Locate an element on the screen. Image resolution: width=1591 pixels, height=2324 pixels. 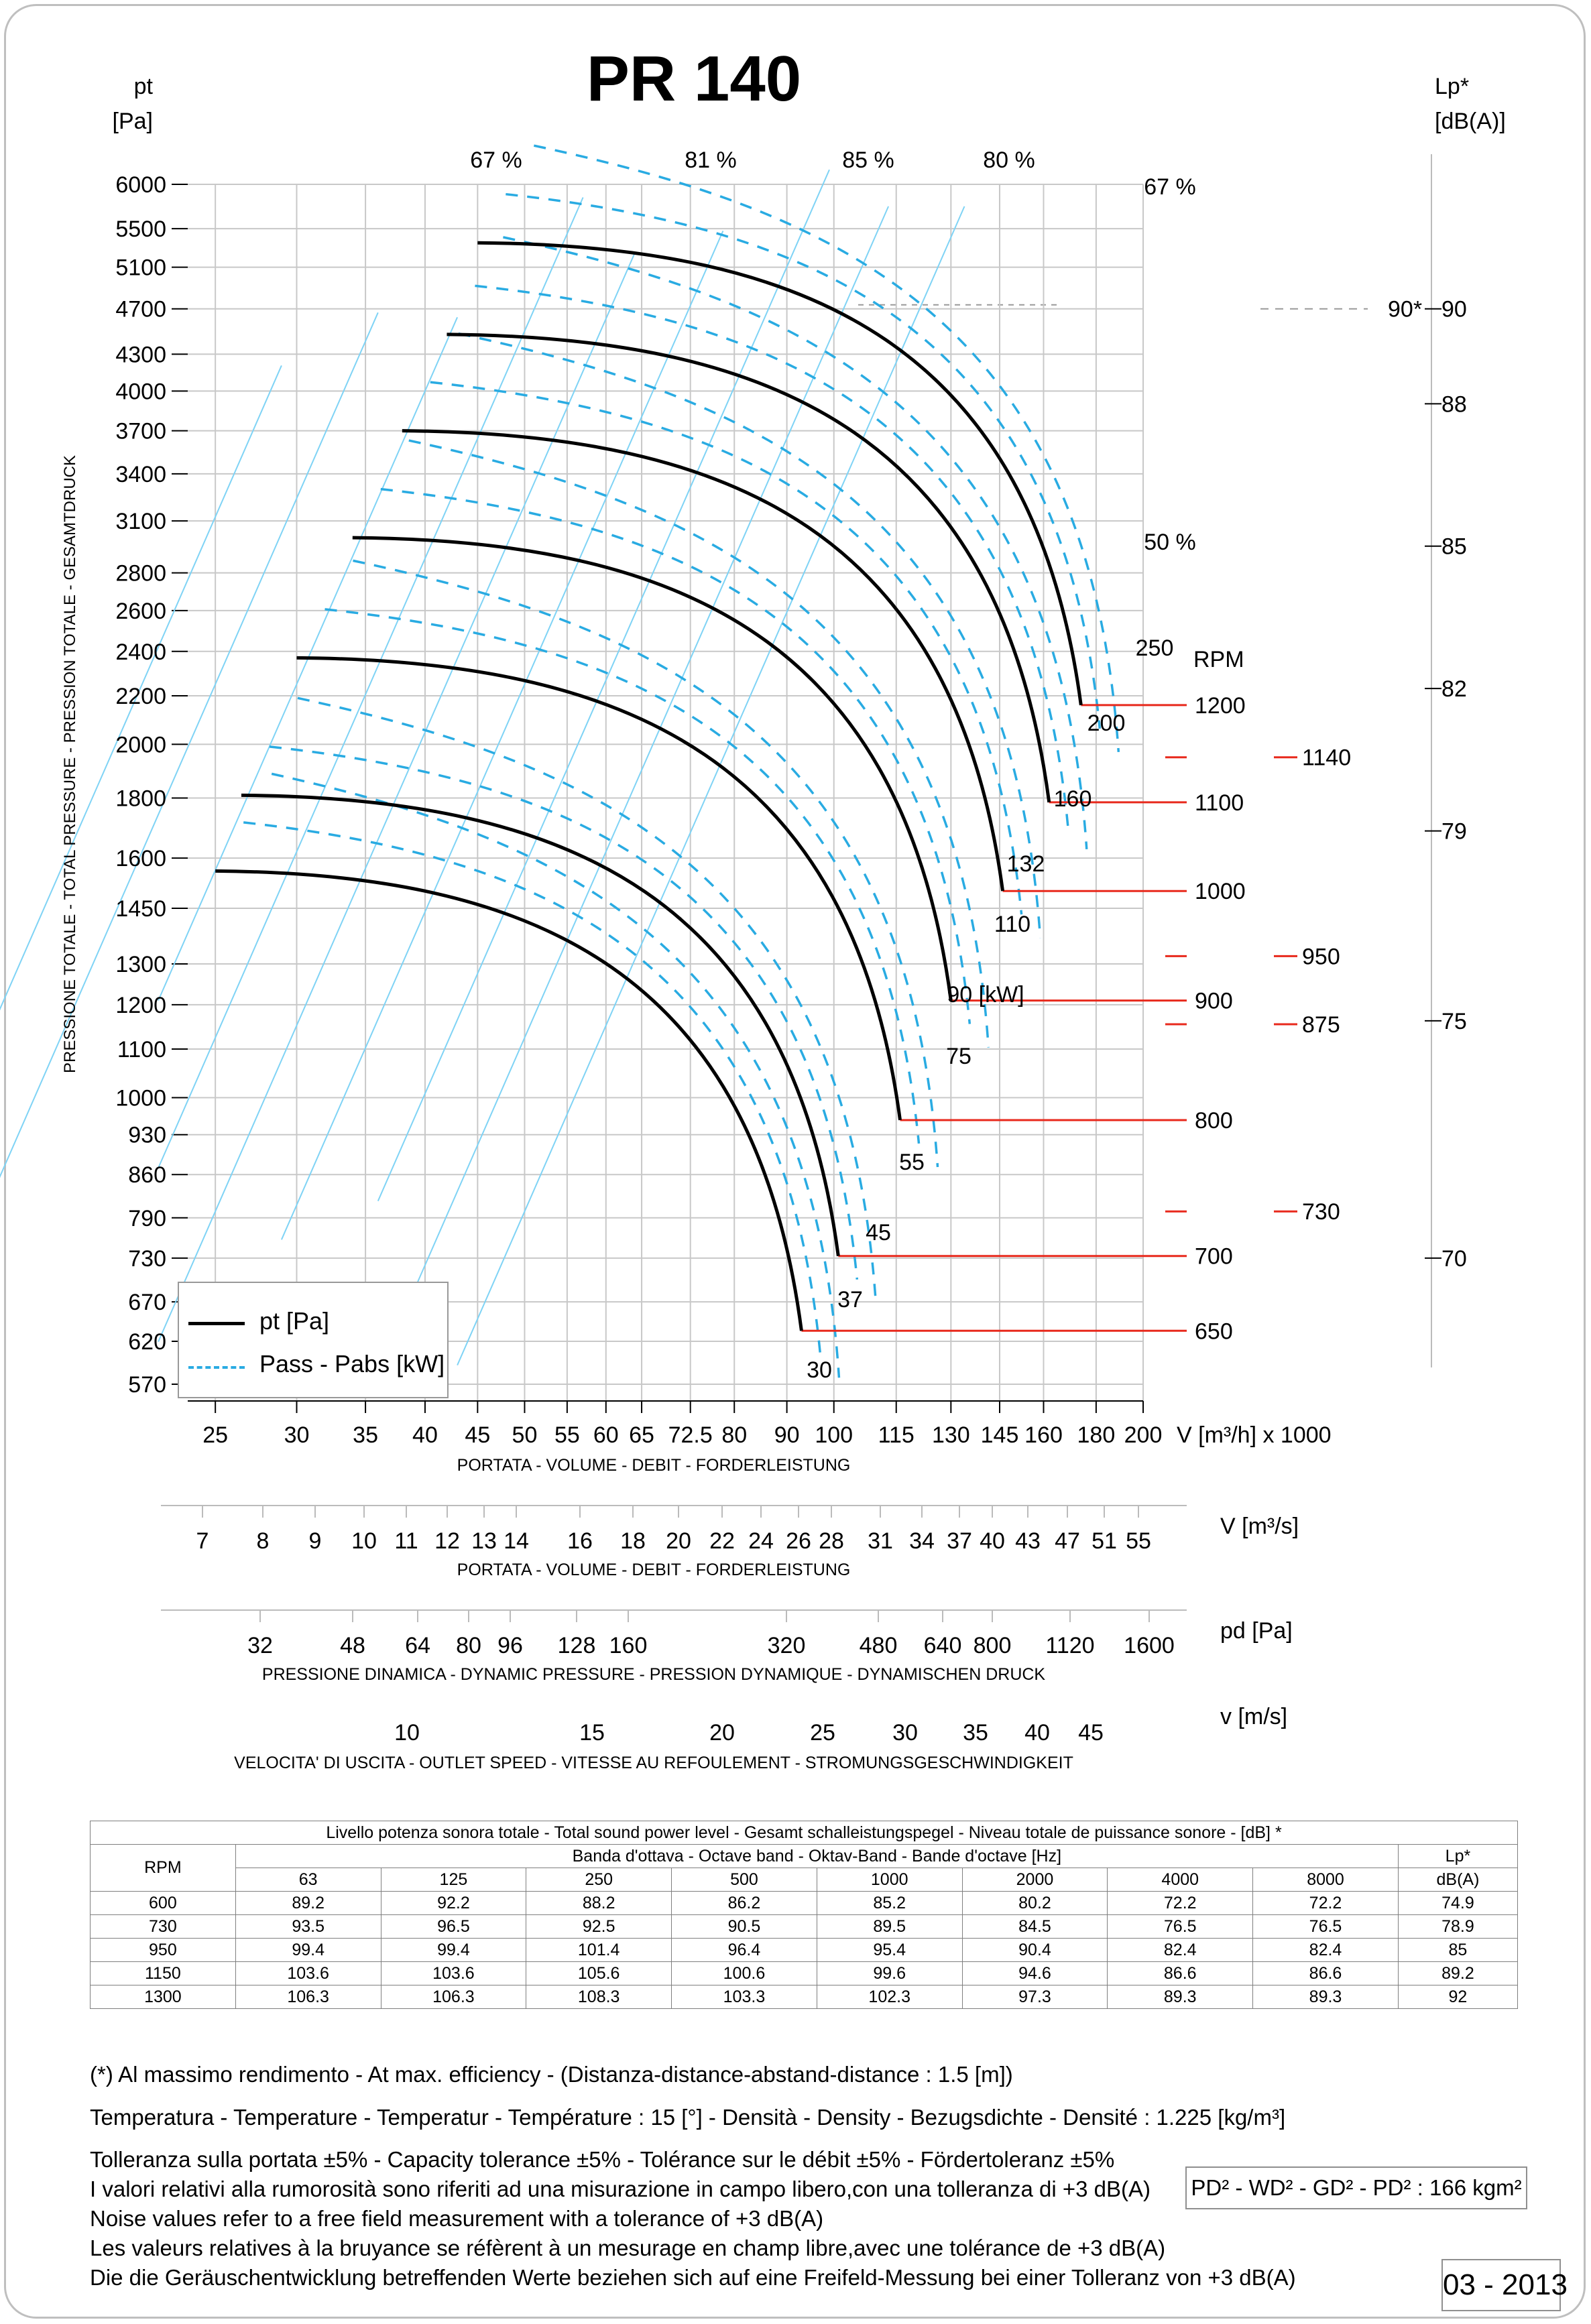
table-cell: 1150 is located at coordinates (163, 1973).